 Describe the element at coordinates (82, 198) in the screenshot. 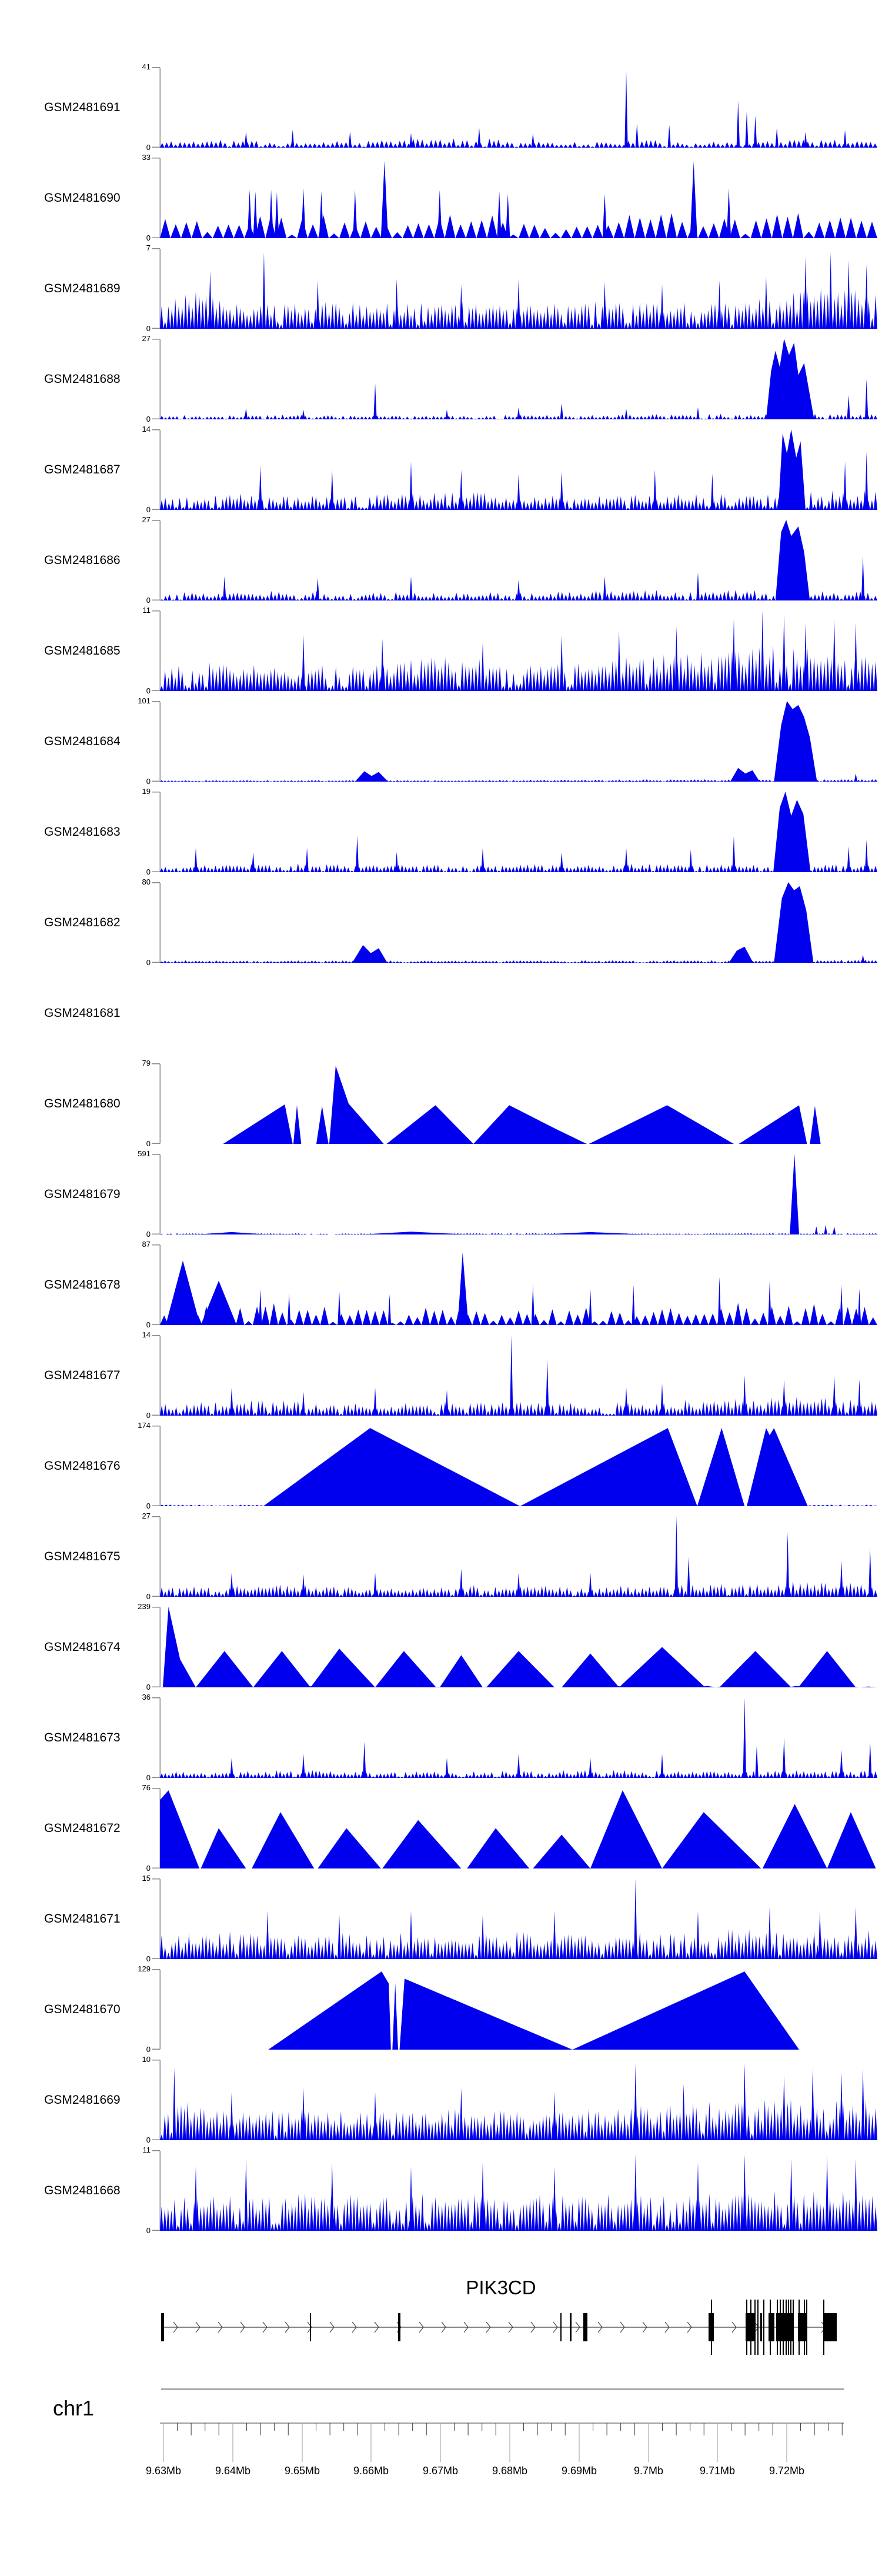

I see `track-label: GSM2481690` at that location.